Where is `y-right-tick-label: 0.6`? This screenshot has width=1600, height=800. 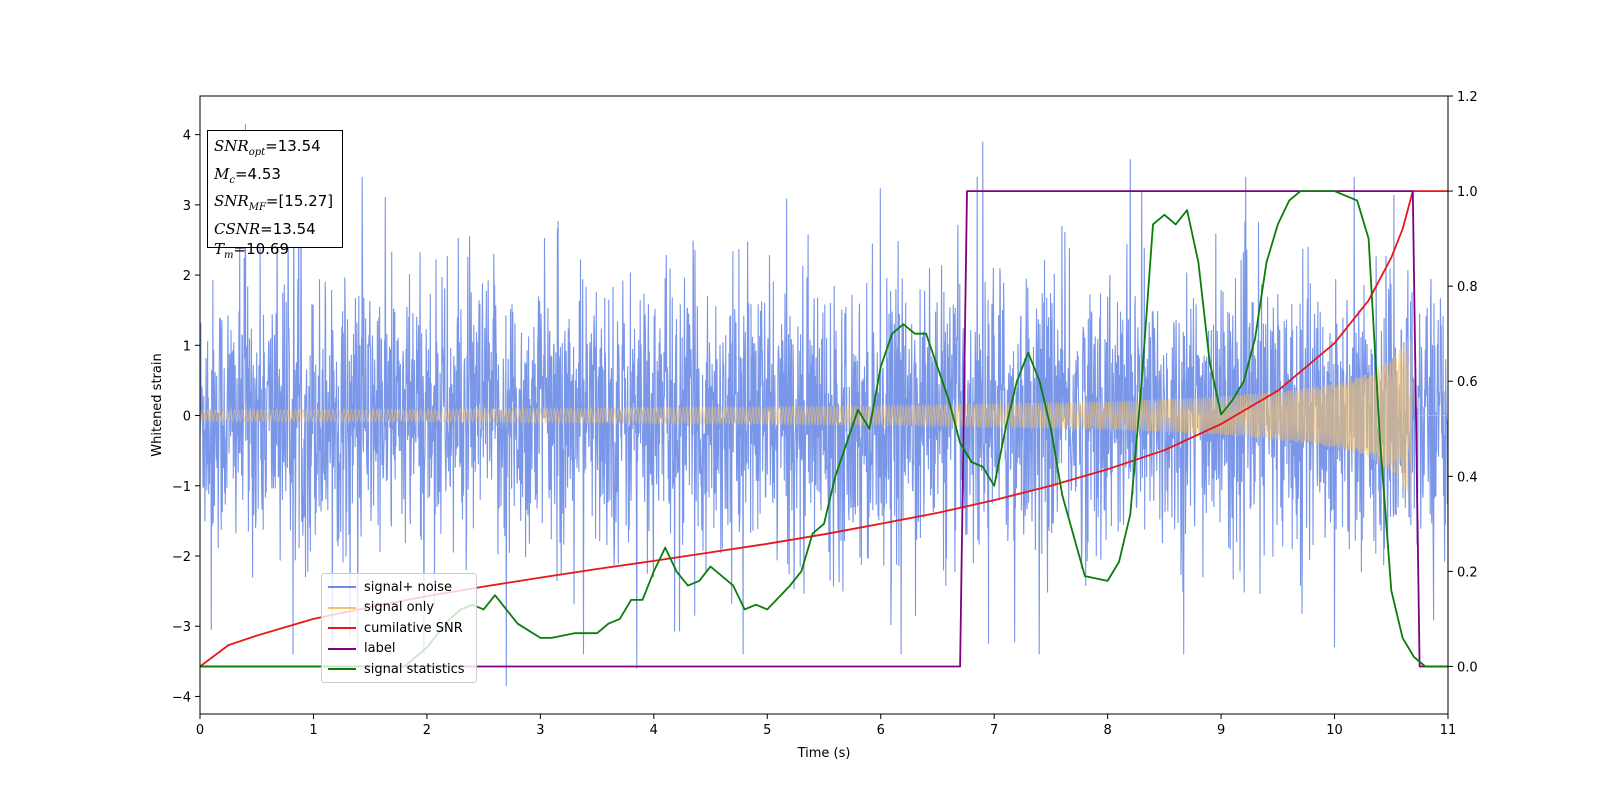 y-right-tick-label: 0.6 is located at coordinates (1467, 382).